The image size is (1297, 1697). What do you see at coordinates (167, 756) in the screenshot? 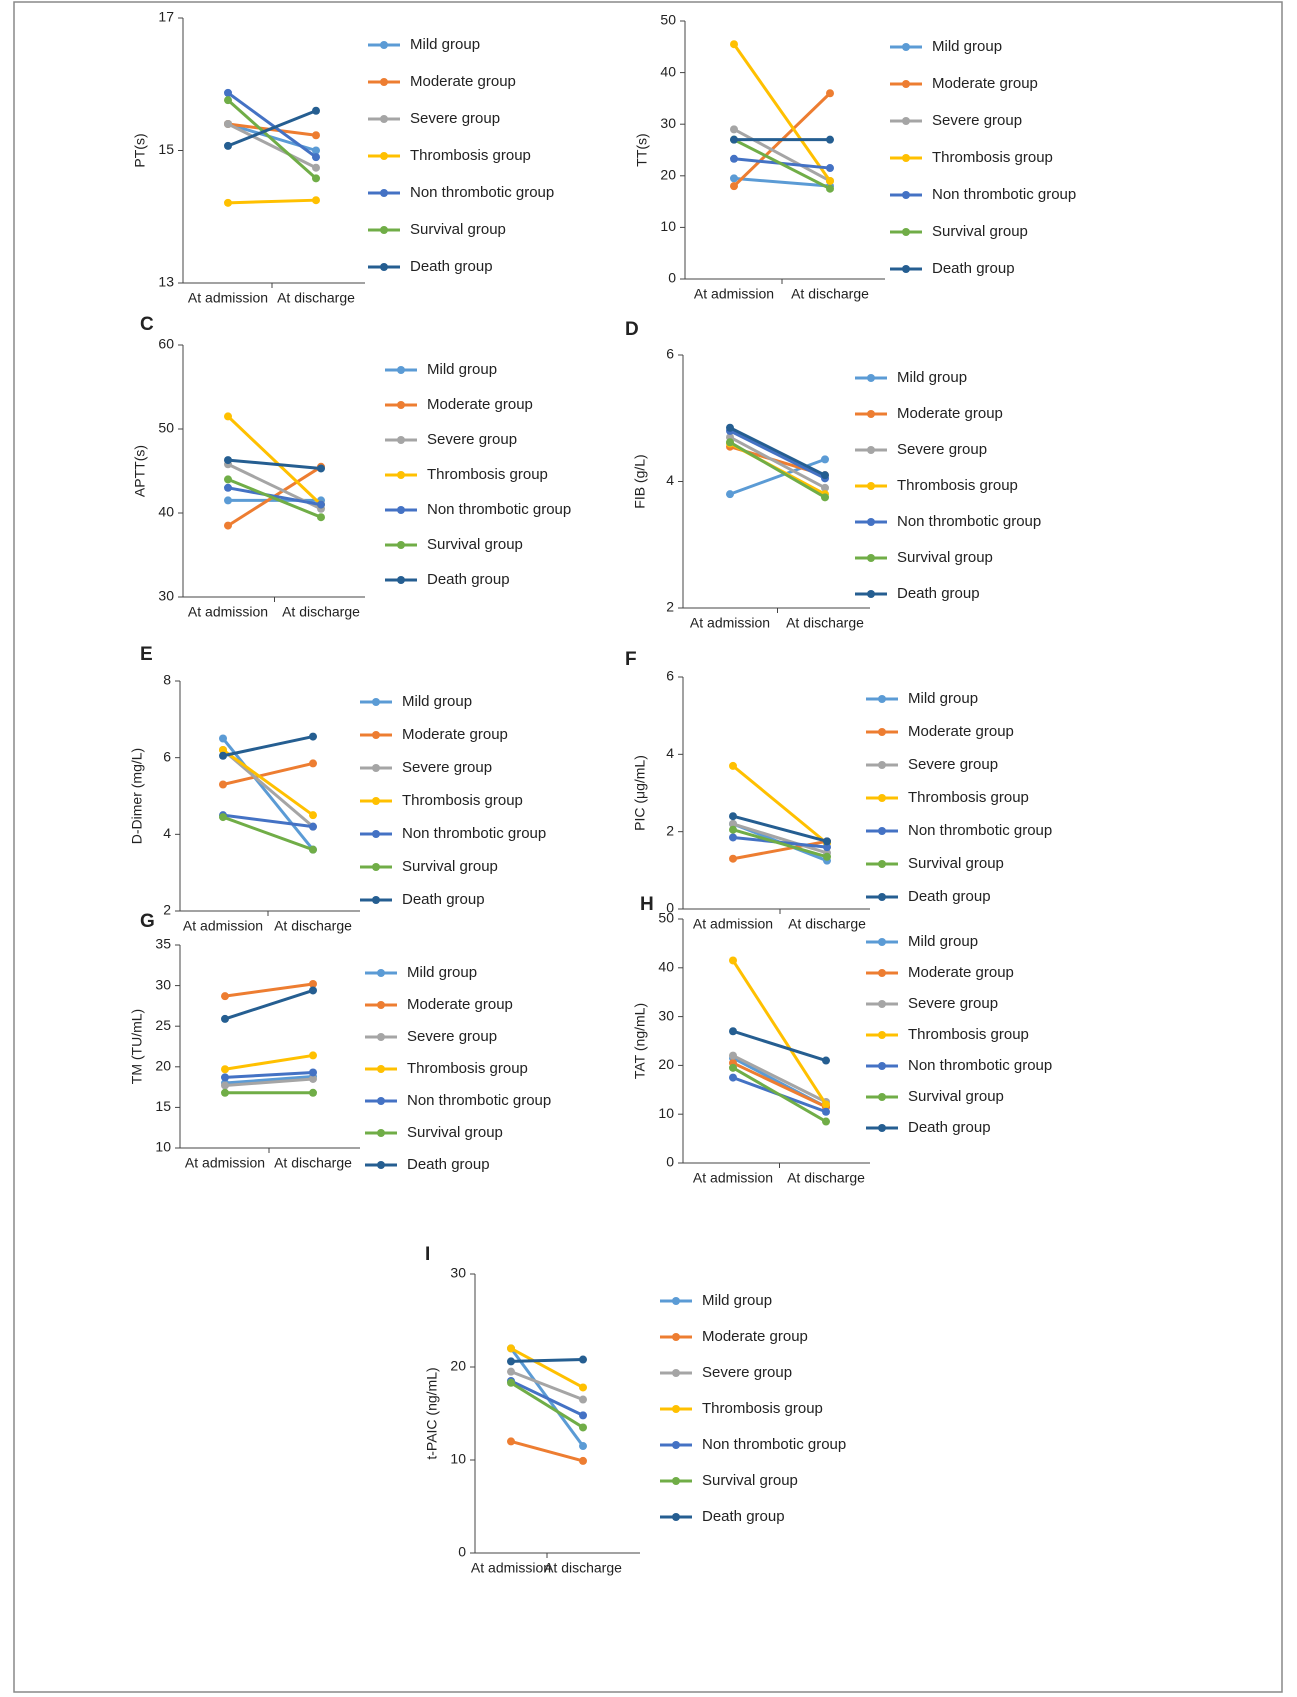
I see `y-tick-label: 6` at bounding box center [167, 756].